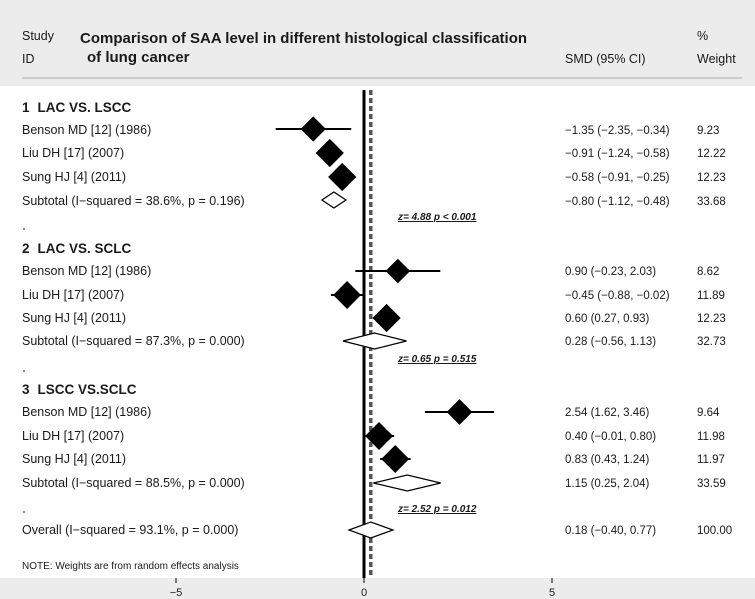  Describe the element at coordinates (133, 201) in the screenshot. I see `subtotal-label: Subtotal (I−squared = 38.6%, p = 0.196)` at that location.